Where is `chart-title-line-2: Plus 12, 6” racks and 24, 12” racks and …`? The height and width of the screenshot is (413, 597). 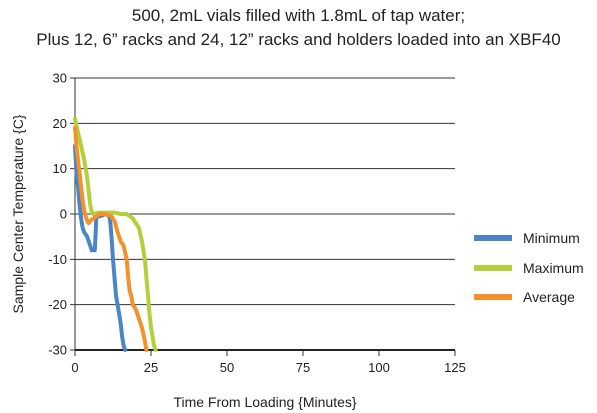 chart-title-line-2: Plus 12, 6” racks and 24, 12” racks and … is located at coordinates (298, 39).